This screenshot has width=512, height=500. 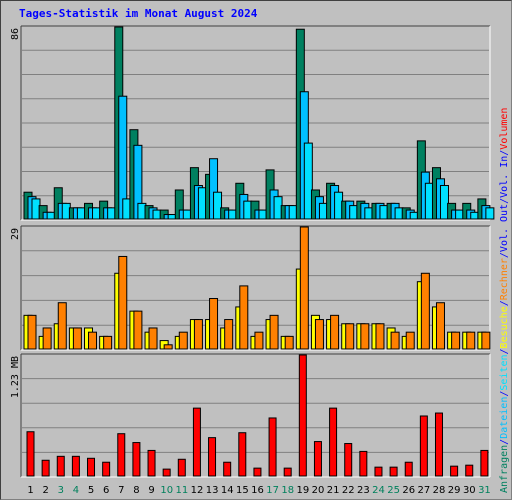 What do you see at coordinates (30, 490) in the screenshot?
I see `x-tick-label: 1` at bounding box center [30, 490].